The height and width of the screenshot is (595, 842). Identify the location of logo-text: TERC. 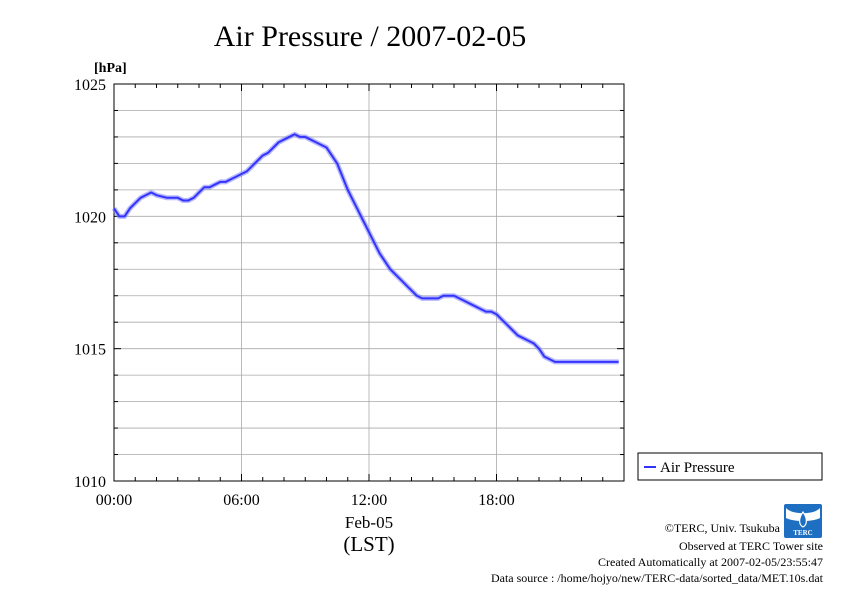
(802, 533).